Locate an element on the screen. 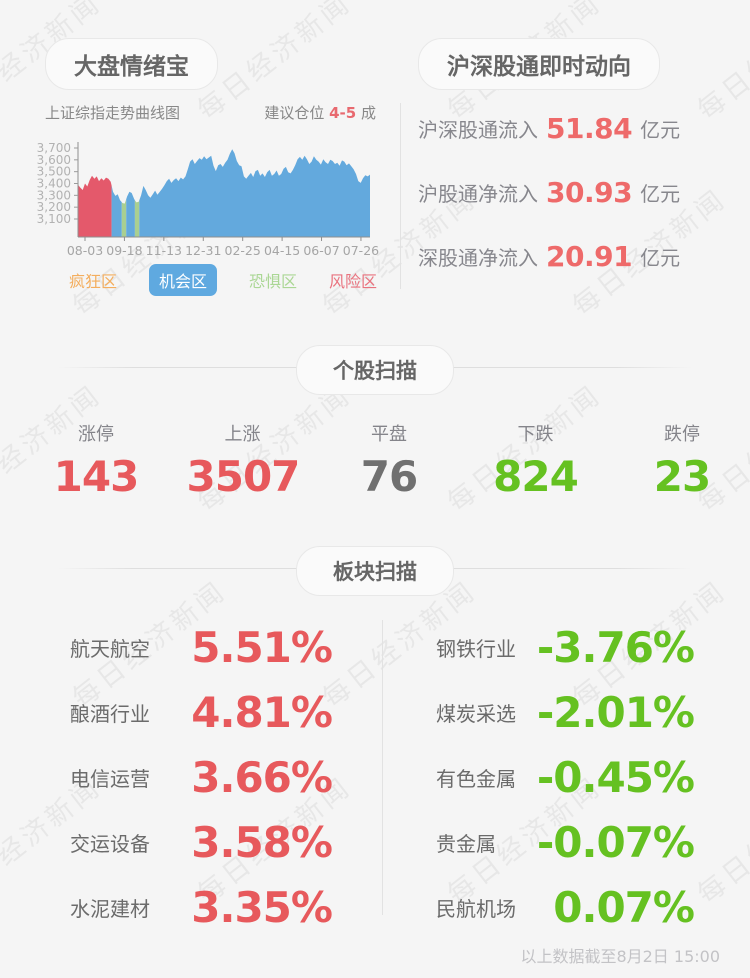 The height and width of the screenshot is (978, 750). stock-stats-row: 涨停 143 上涨 3507 平盘 76 下跌 824 跌停 23 is located at coordinates (389, 460).